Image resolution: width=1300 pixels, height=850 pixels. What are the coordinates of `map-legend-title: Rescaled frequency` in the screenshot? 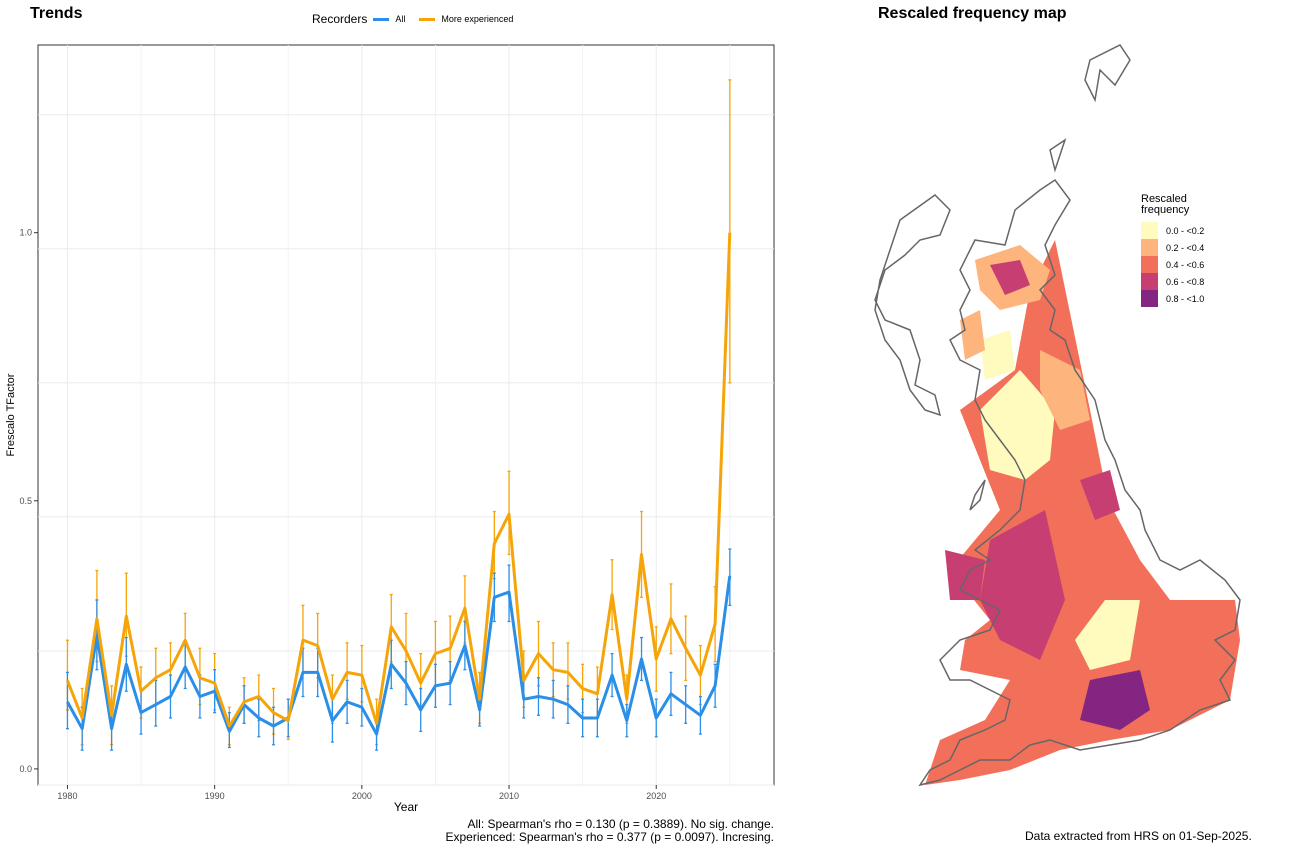 It's located at (1172, 205).